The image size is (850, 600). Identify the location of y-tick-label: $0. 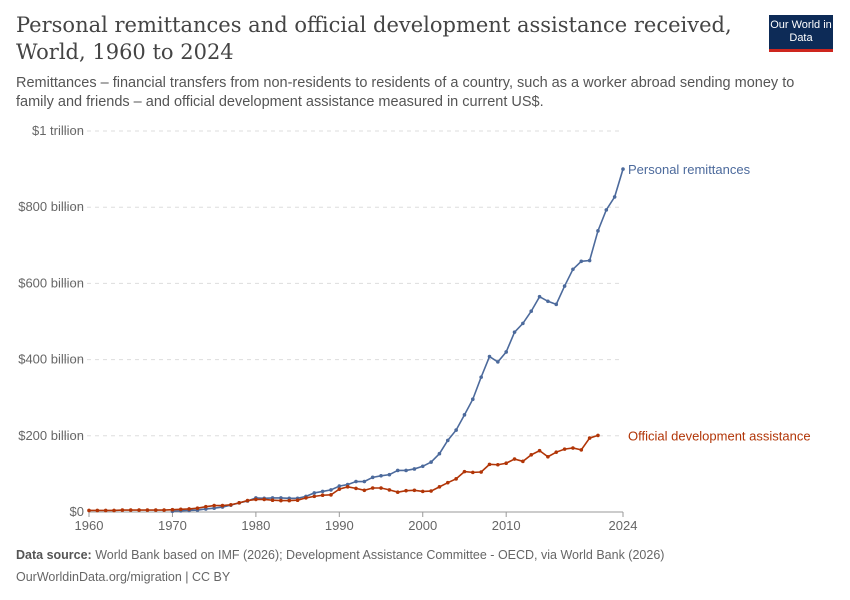
(77, 511).